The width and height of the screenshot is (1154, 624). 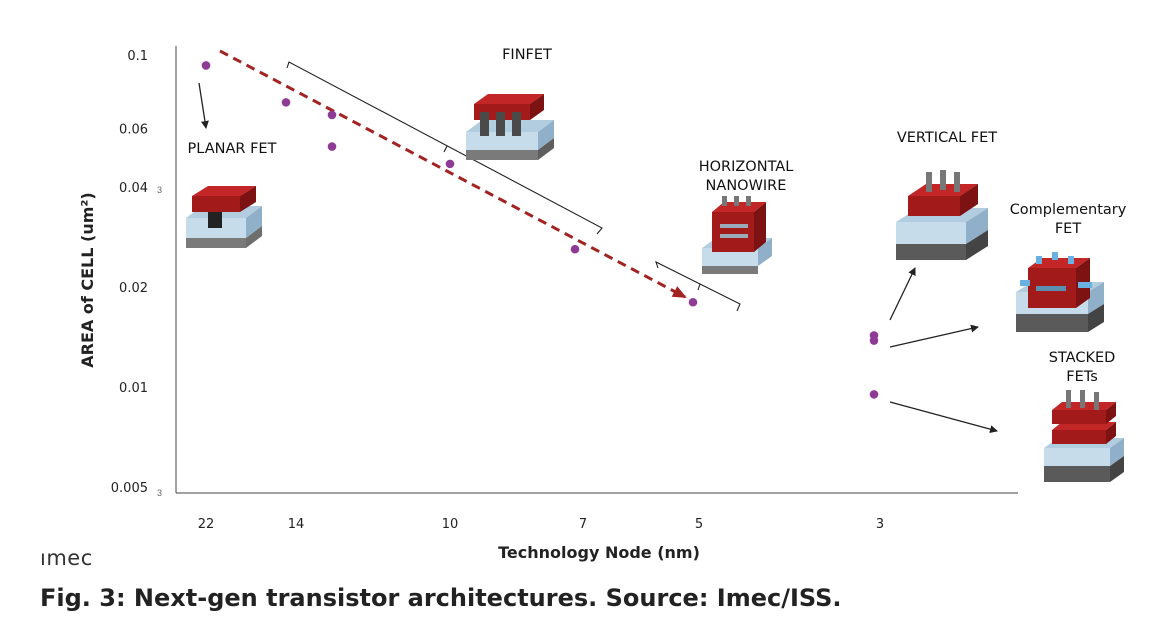 What do you see at coordinates (137, 56) in the screenshot?
I see `y-tick-label: 0.1` at bounding box center [137, 56].